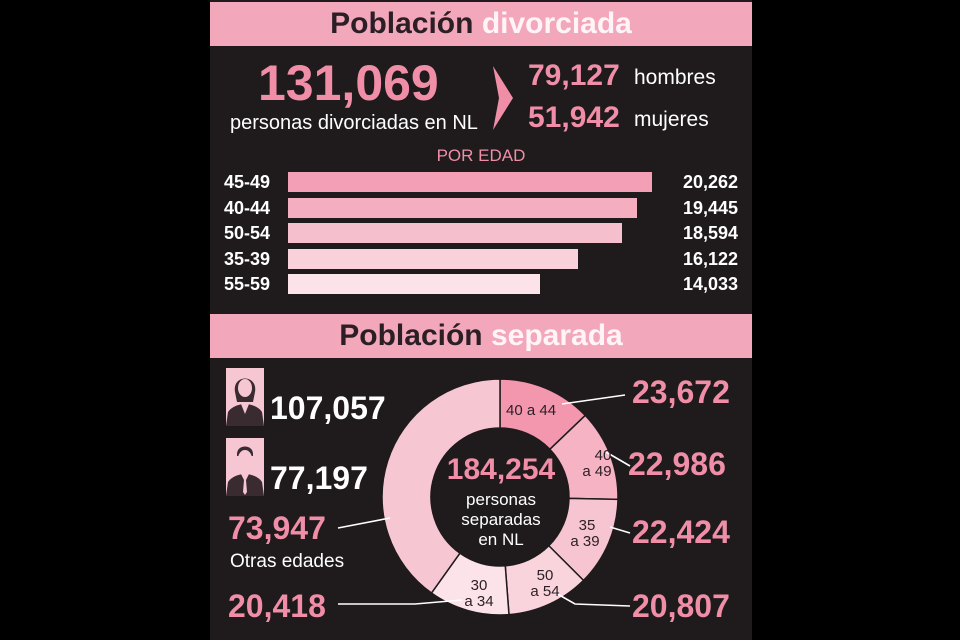  Describe the element at coordinates (479, 601) in the screenshot. I see `segment-label-30-34-b: a 34` at that location.